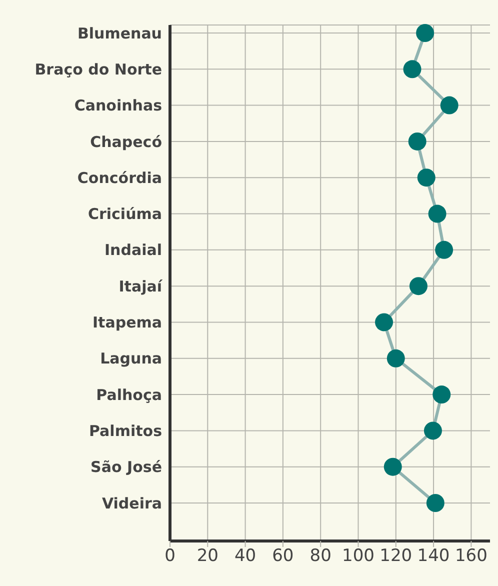  Describe the element at coordinates (245, 556) in the screenshot. I see `x-tick-label: 40` at that location.